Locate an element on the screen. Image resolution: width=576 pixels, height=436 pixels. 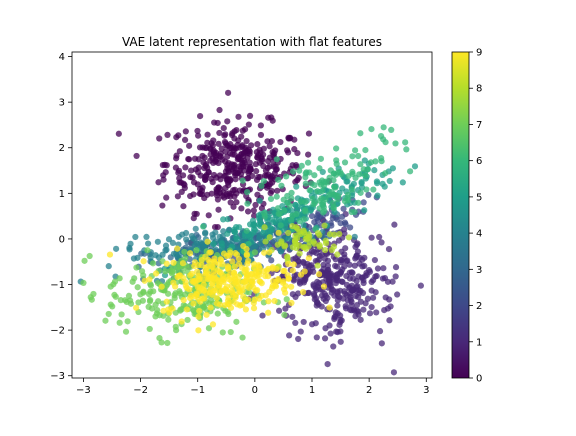
y-axis: −3 −2 −1 0 1 2 3 4 is located at coordinates (61, 217).